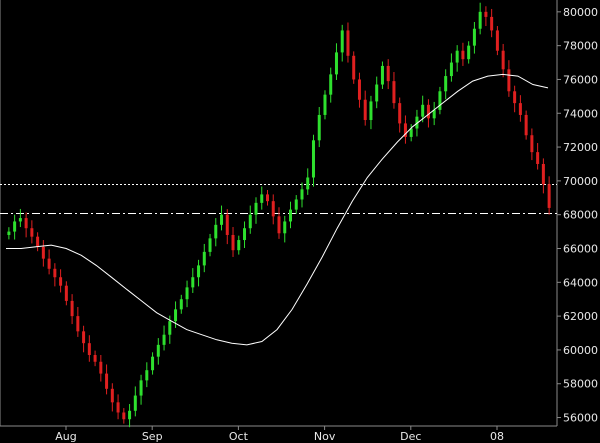  Describe the element at coordinates (580, 350) in the screenshot. I see `y-tick-label: 60000` at that location.